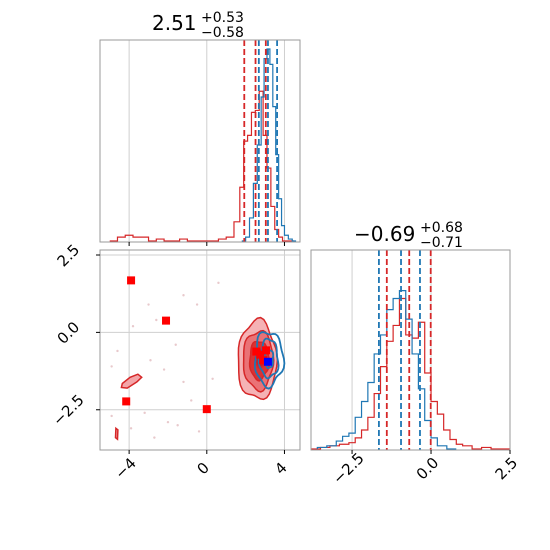 This screenshot has width=550, height=550. I want to click on panel-title-top: 2.51 +0.53 −0.58, so click(198, 25).